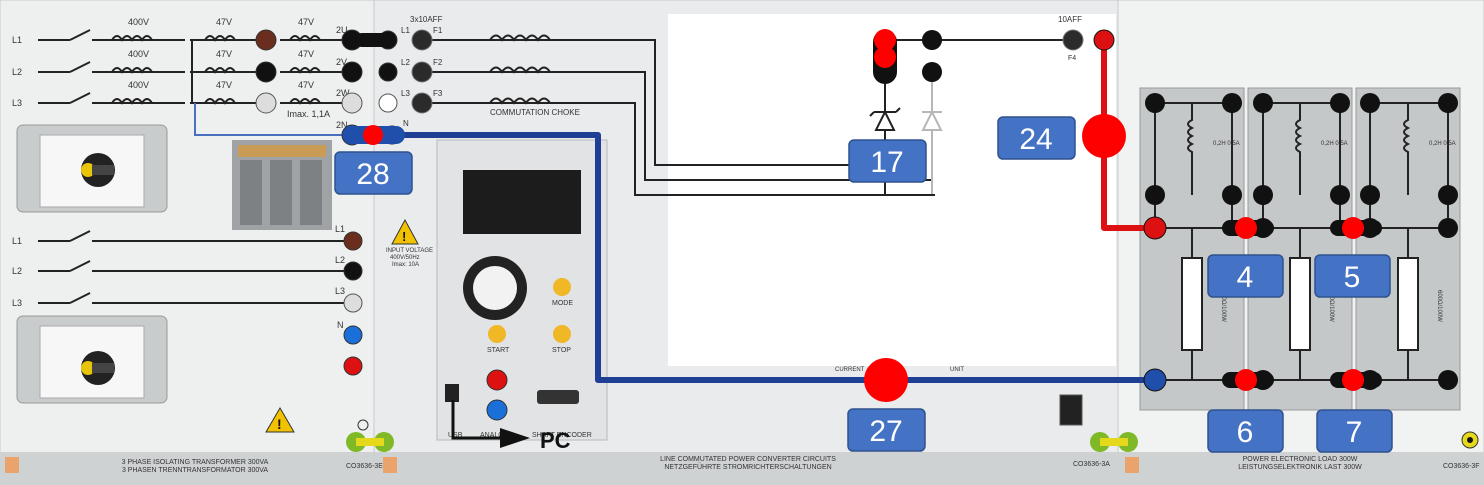  I want to click on svg-text: 2V, so click(341, 62).